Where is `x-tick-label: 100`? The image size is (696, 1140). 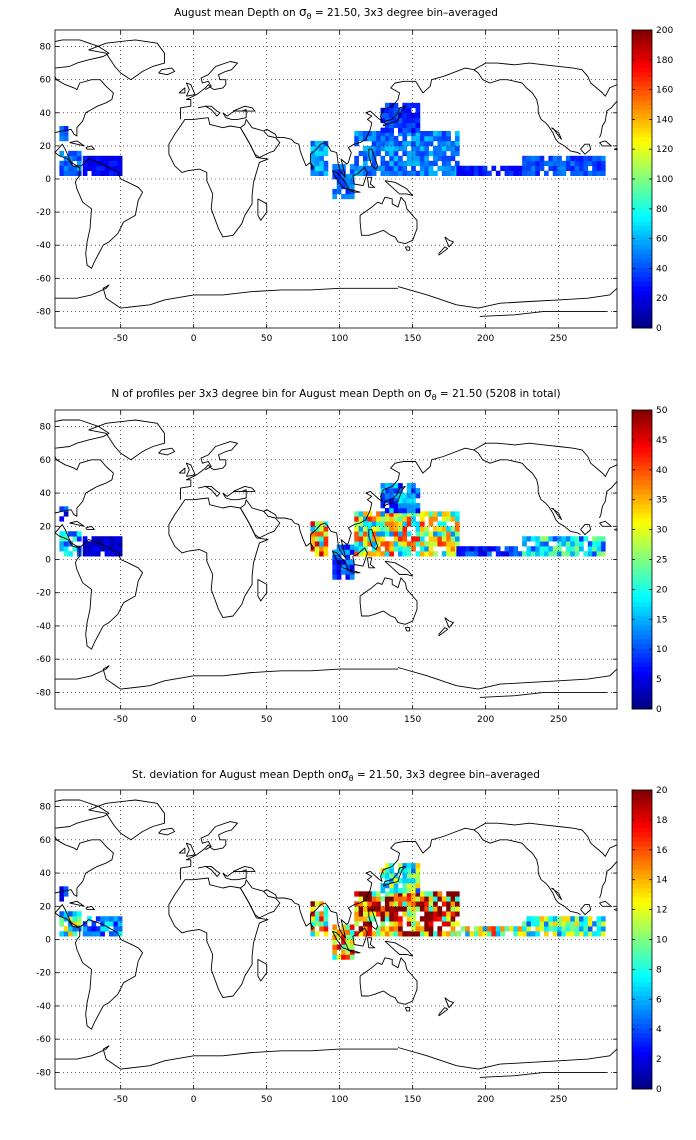
x-tick-label: 100 is located at coordinates (339, 339).